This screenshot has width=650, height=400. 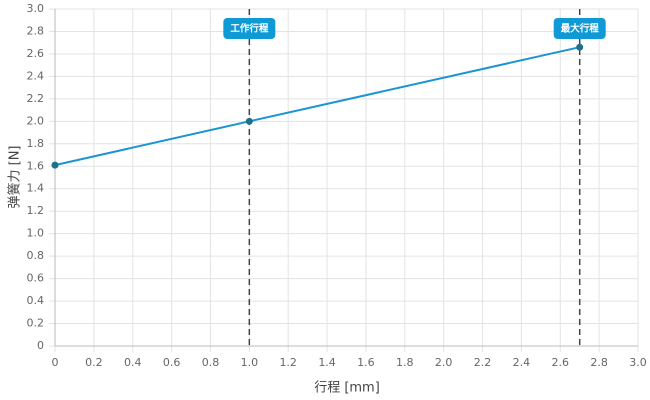 What do you see at coordinates (94, 362) in the screenshot?
I see `x-tick-label: 0.2` at bounding box center [94, 362].